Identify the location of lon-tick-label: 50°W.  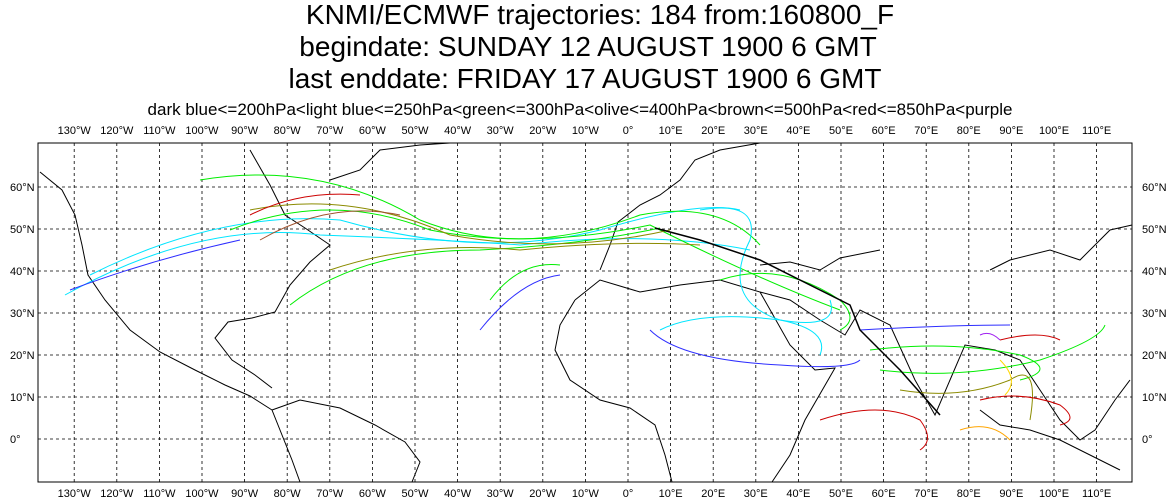
(415, 494).